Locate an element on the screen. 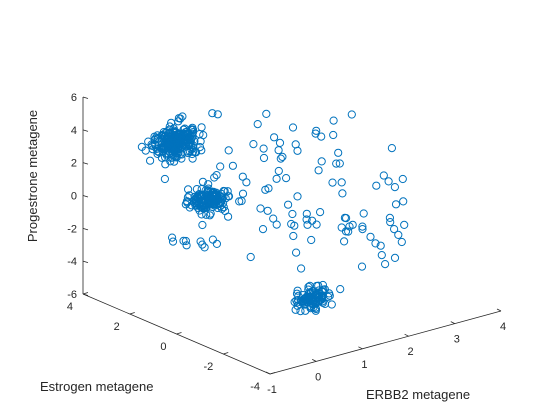  x-tick-label: 1 is located at coordinates (364, 365).